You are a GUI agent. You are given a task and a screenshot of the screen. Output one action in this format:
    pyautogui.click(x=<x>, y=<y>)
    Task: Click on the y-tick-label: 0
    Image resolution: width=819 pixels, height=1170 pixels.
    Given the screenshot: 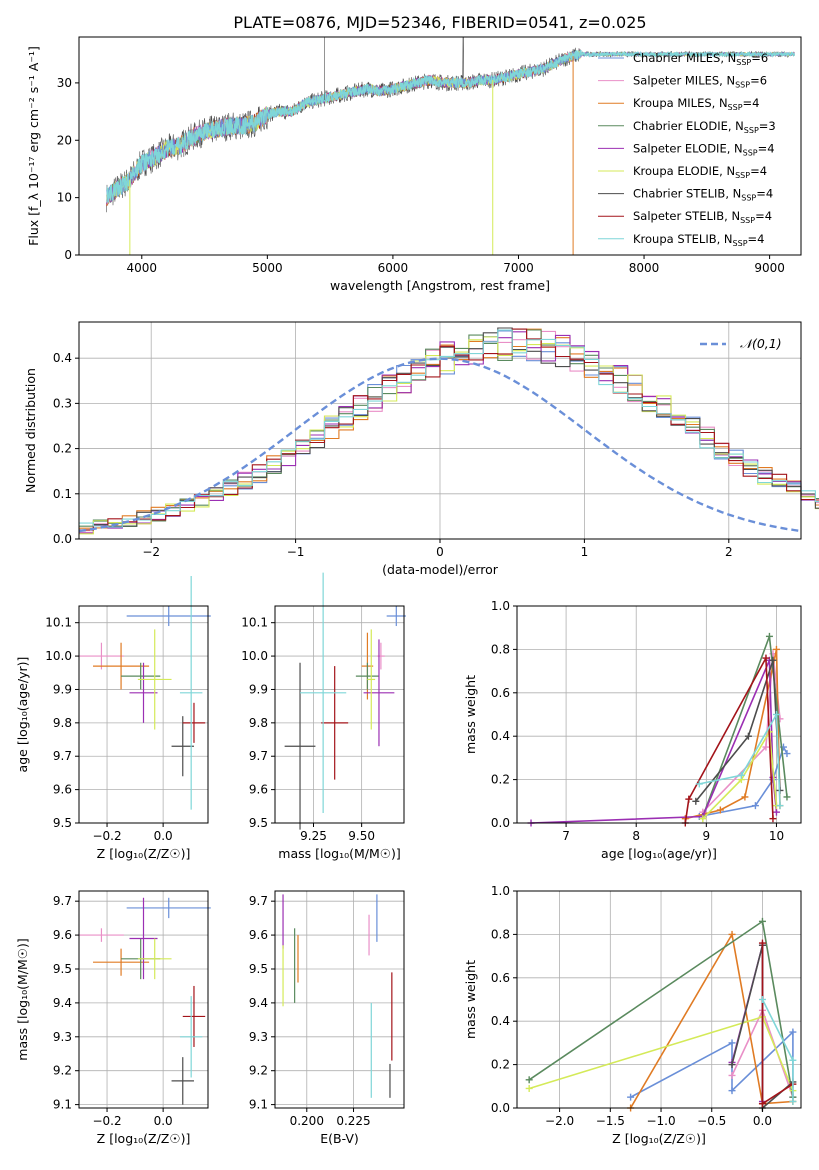 What is the action you would take?
    pyautogui.click(x=68, y=255)
    